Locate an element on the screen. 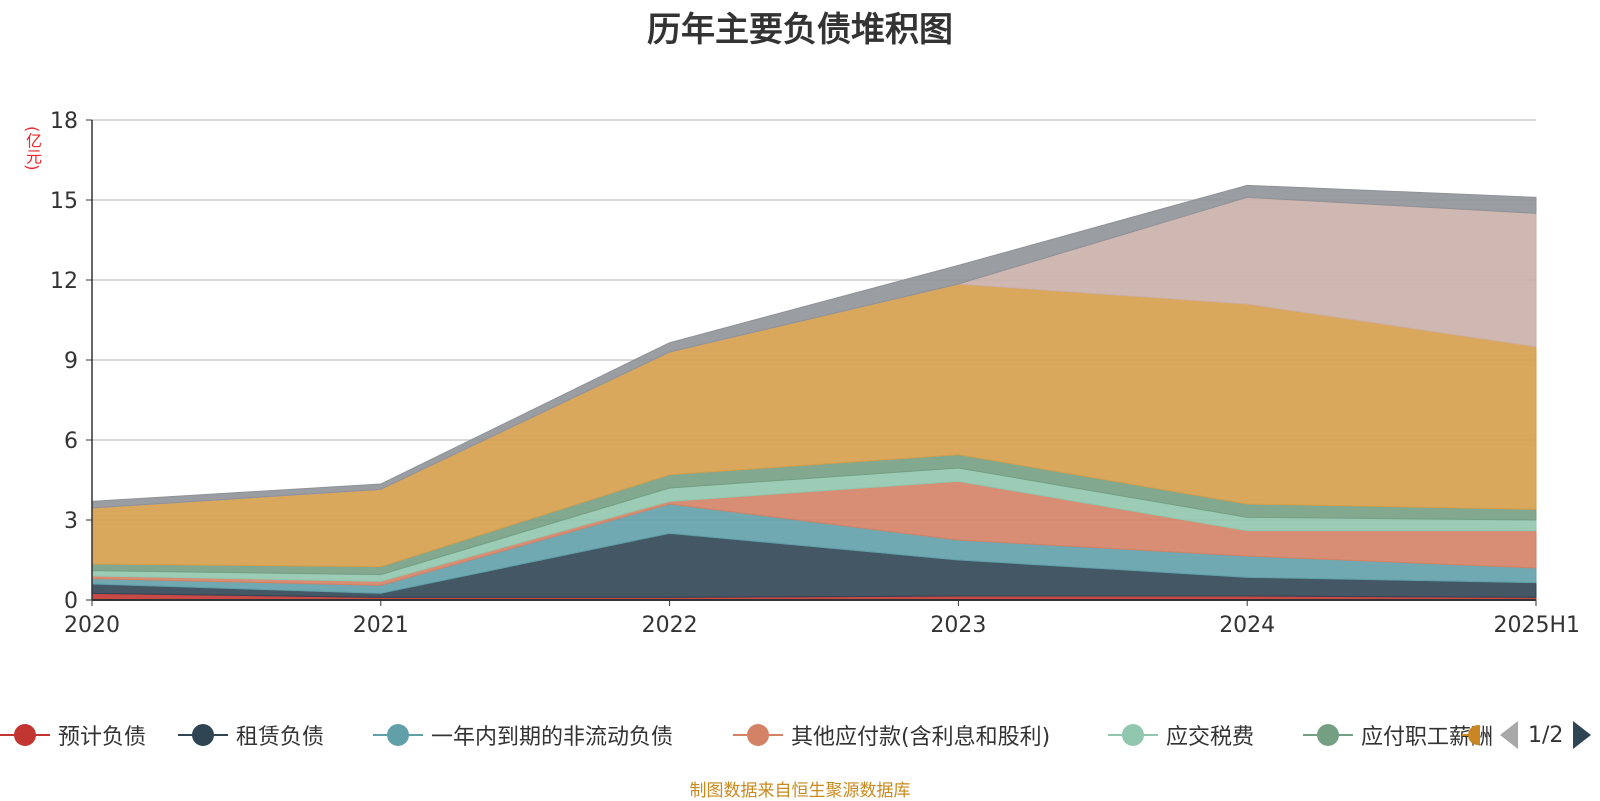 The height and width of the screenshot is (801, 1600). y-tick-label: 6 is located at coordinates (71, 441).